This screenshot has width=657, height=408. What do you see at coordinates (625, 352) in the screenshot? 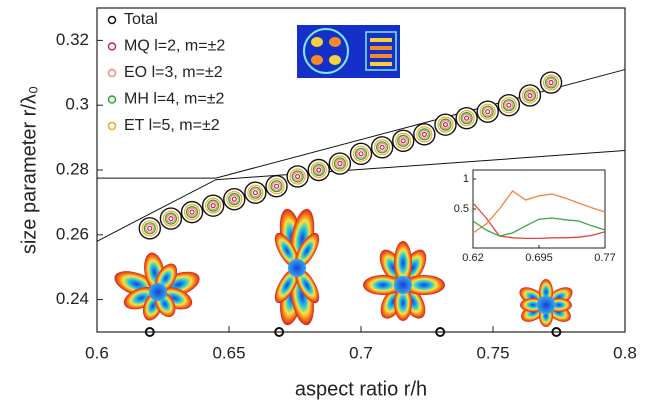
I see `x-tick-label: 0.8` at bounding box center [625, 352].